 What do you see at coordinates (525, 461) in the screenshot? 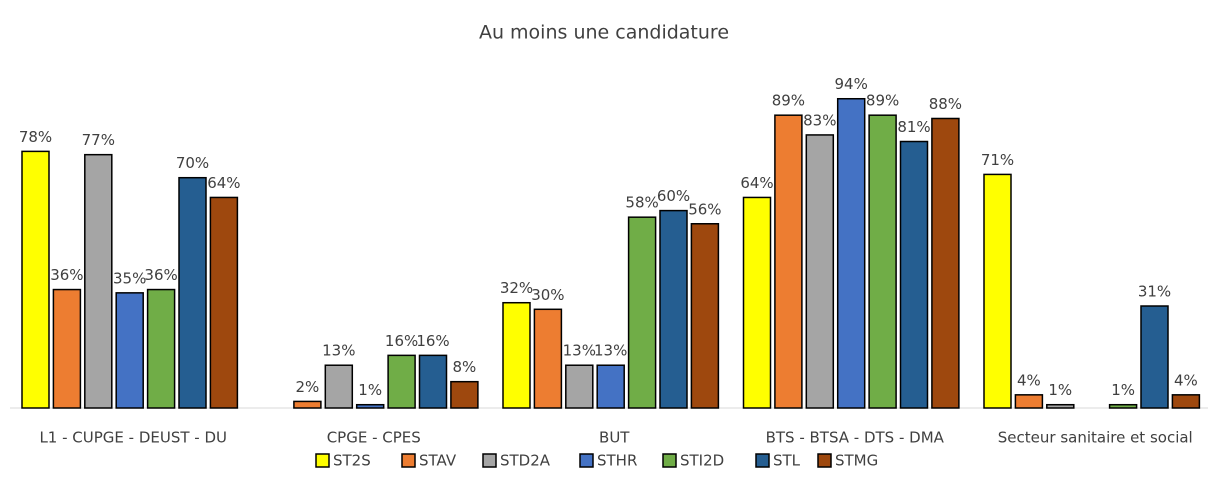
I see `legend-label: STD2A` at bounding box center [525, 461].